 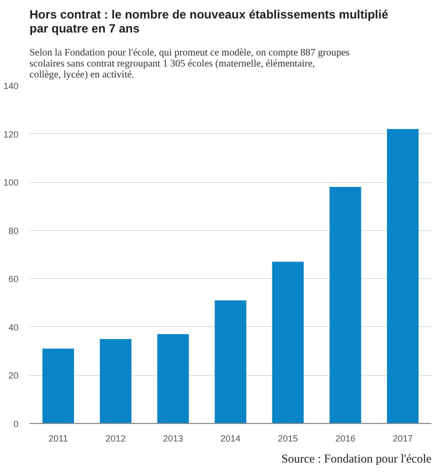 What do you see at coordinates (13, 375) in the screenshot?
I see `y-tick-label: 20` at bounding box center [13, 375].